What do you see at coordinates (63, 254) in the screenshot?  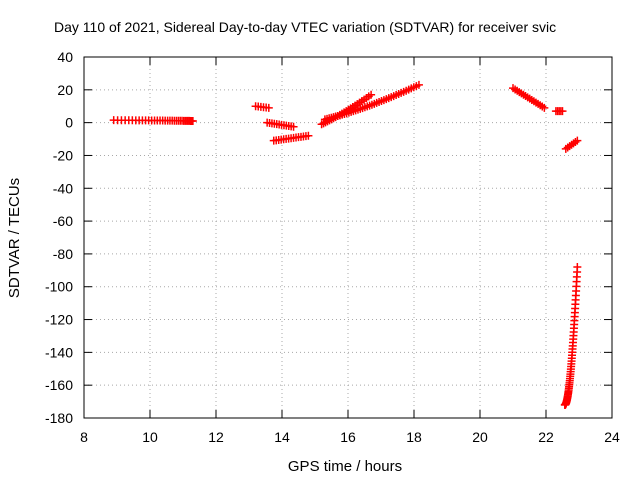 I see `y-tick-label: -80` at bounding box center [63, 254].